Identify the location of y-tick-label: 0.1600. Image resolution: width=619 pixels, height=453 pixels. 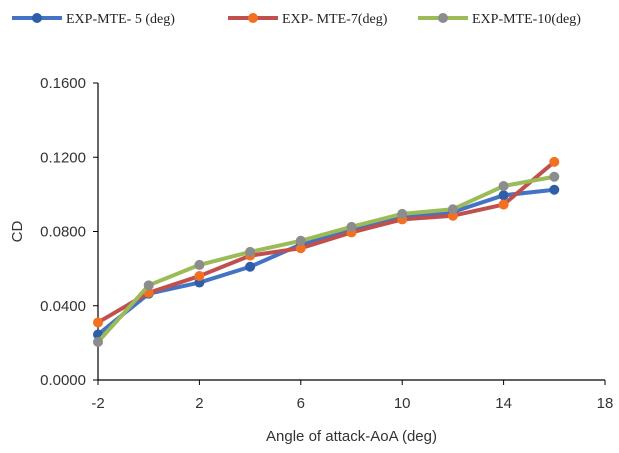
(63, 83).